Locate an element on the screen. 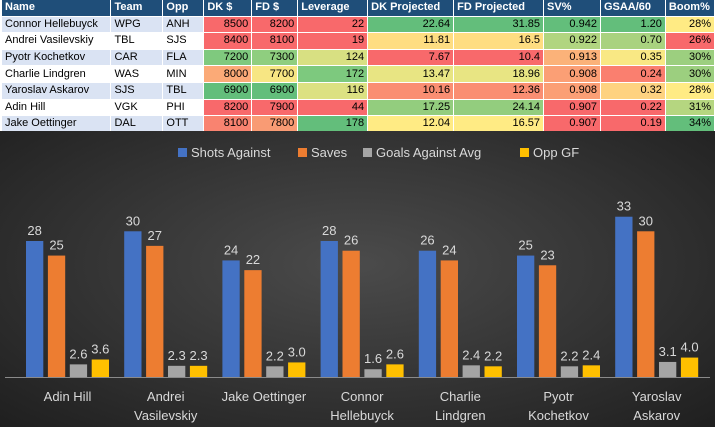 The width and height of the screenshot is (715, 427). table-cell: Charlie Lindgren is located at coordinates (57, 74).